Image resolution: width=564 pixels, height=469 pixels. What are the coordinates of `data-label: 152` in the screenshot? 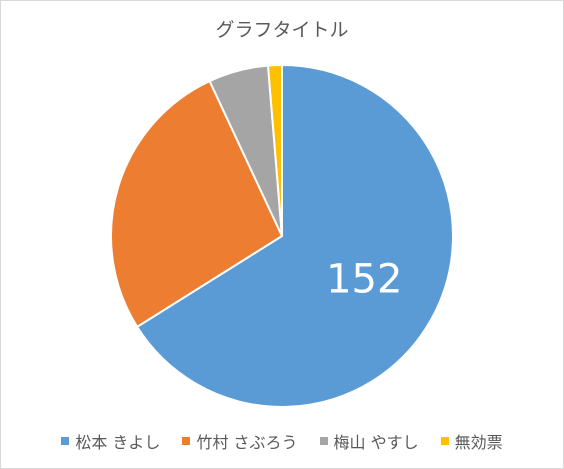 It's located at (364, 280).